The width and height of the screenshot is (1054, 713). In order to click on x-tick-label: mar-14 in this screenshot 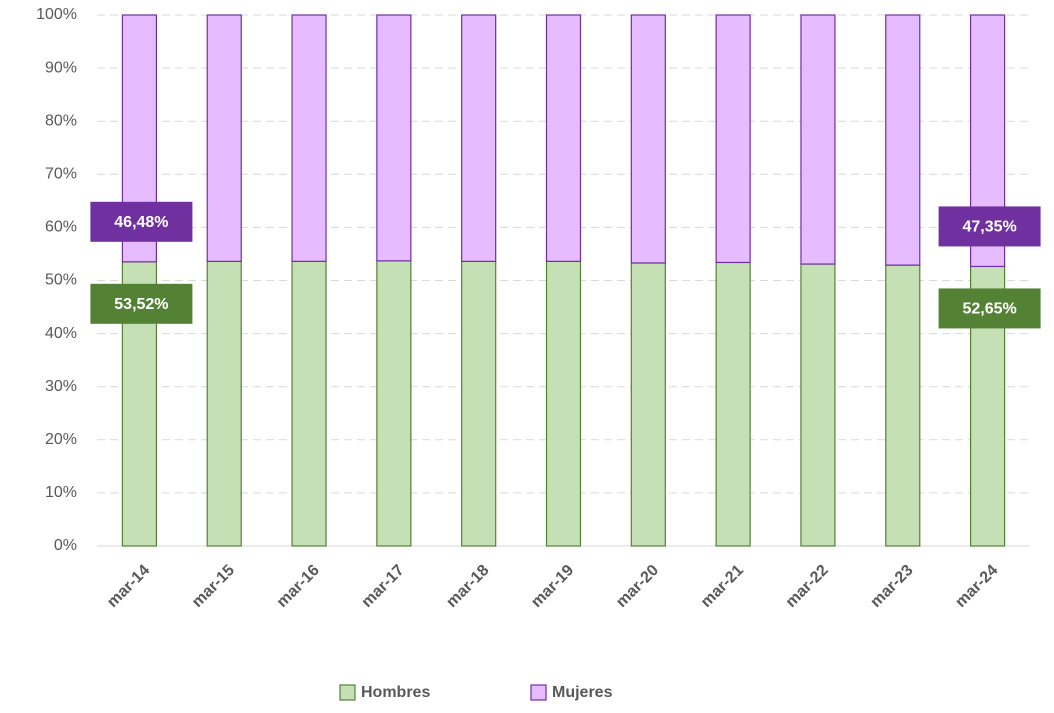, I will do `click(128, 586)`.